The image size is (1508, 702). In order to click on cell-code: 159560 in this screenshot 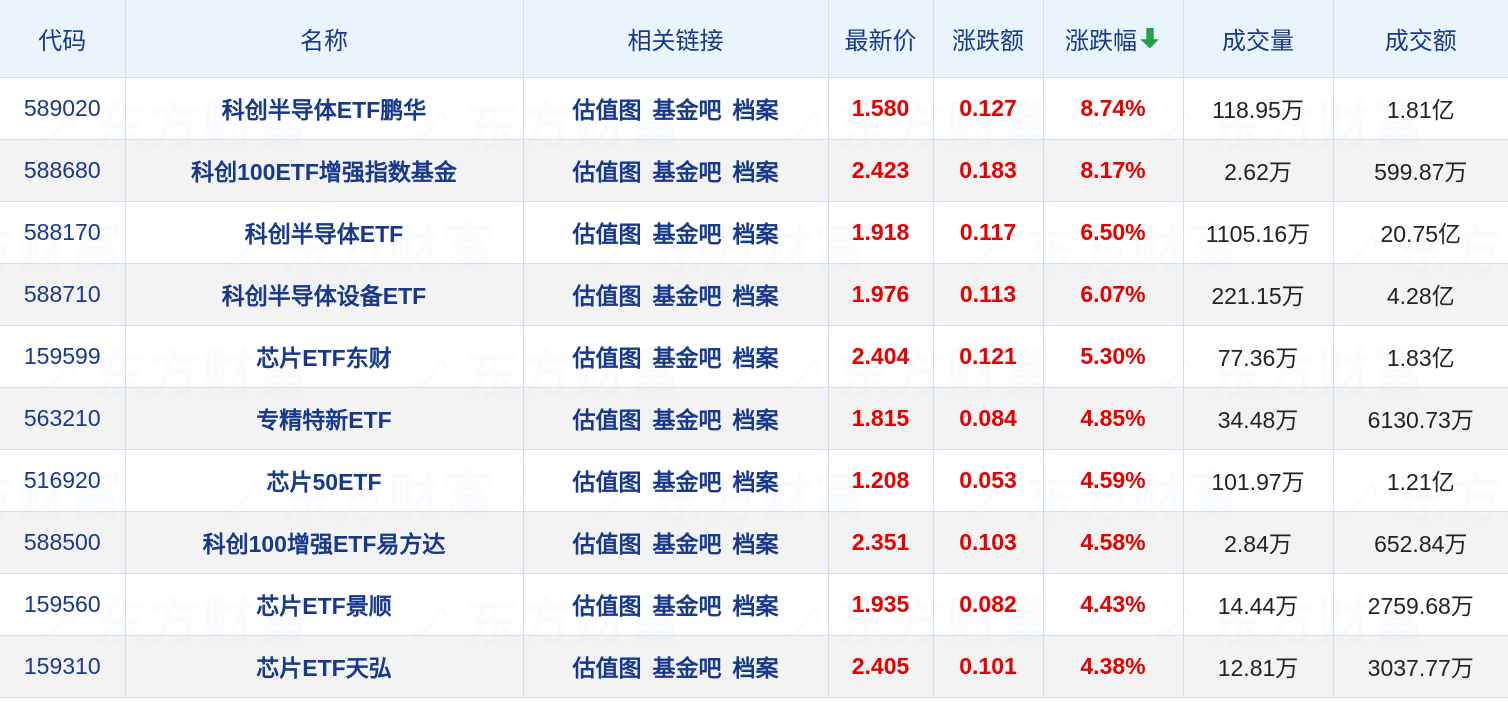, I will do `click(63, 604)`.